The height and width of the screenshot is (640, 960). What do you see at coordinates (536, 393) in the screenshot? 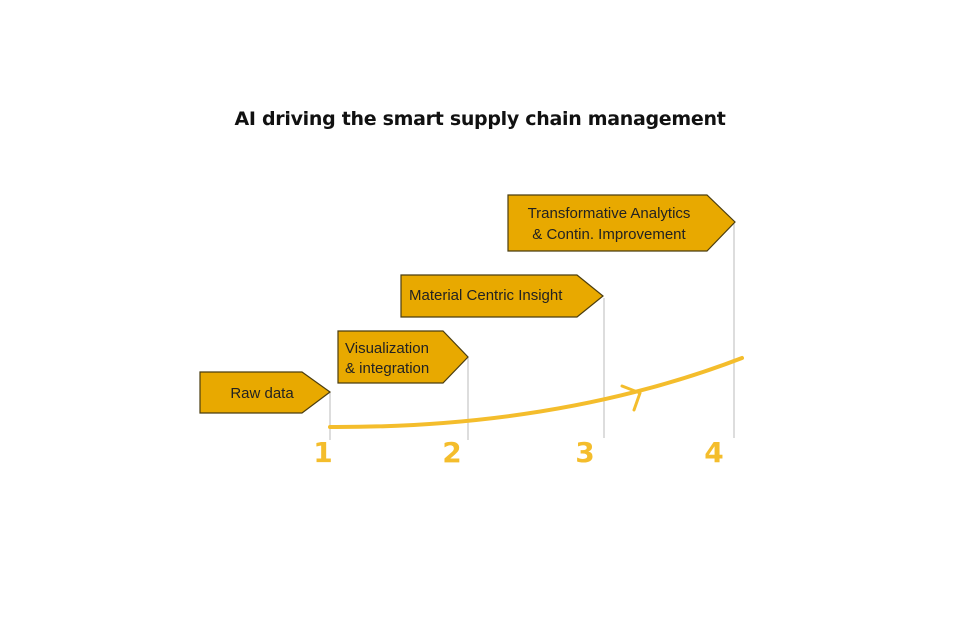
I see `growth-curve` at bounding box center [536, 393].